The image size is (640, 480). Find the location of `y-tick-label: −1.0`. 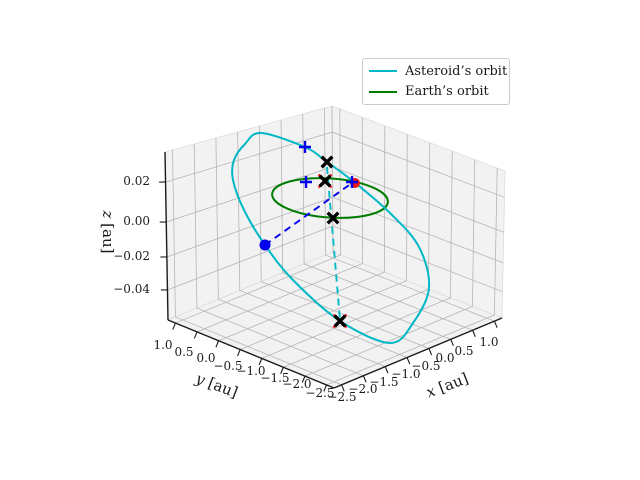

y-tick-label: −1.0 is located at coordinates (250, 371).